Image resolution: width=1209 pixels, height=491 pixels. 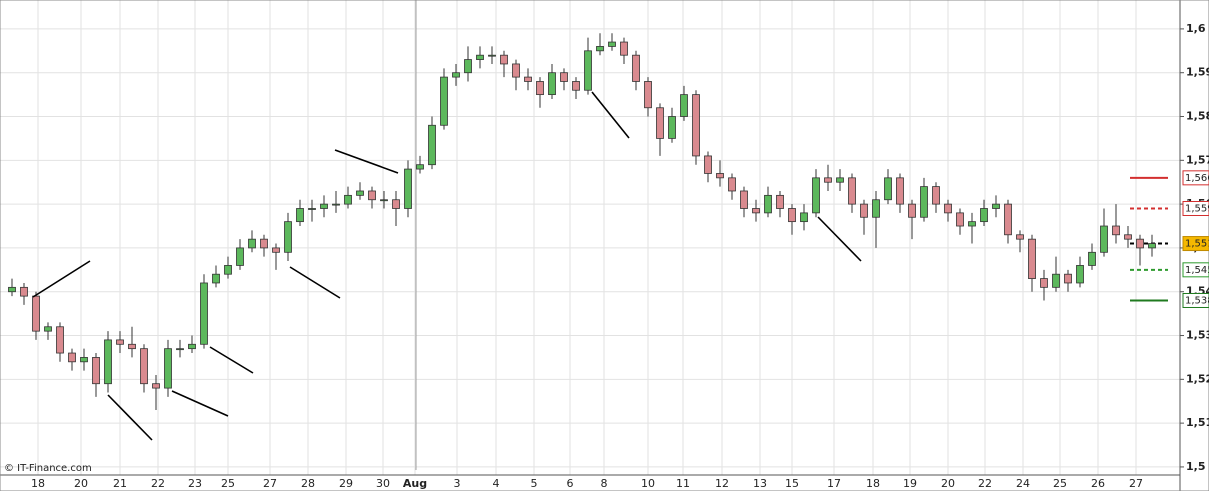 I want to click on x-tick-label: 8, so click(x=604, y=483).